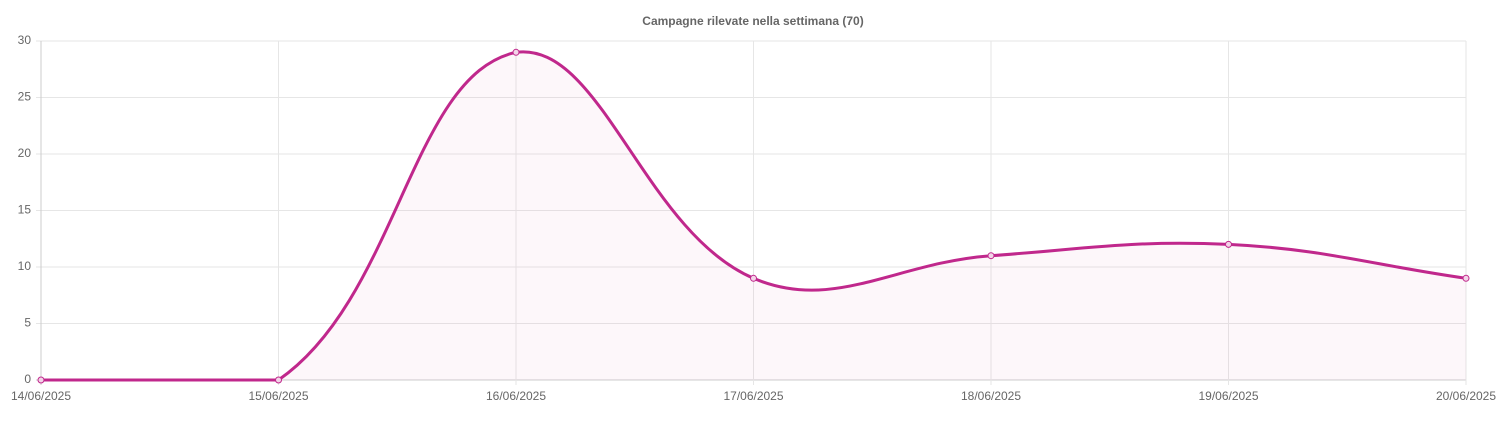 This screenshot has height=421, width=1509. Describe the element at coordinates (516, 396) in the screenshot. I see `x-tick-label: 16/06/2025` at that location.